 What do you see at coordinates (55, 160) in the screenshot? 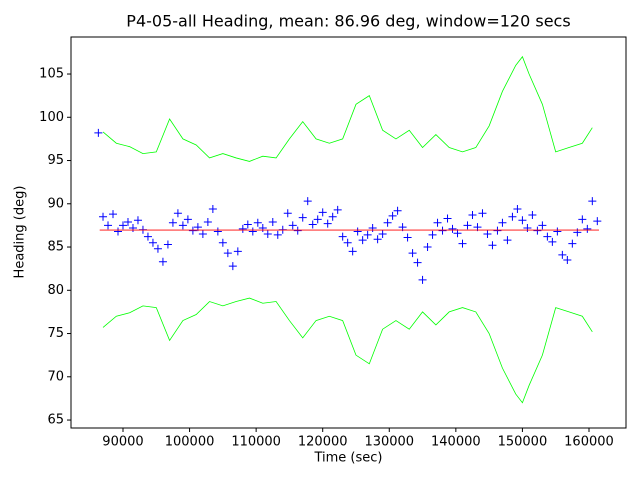
I see `y-tick-label: 95` at bounding box center [55, 160].